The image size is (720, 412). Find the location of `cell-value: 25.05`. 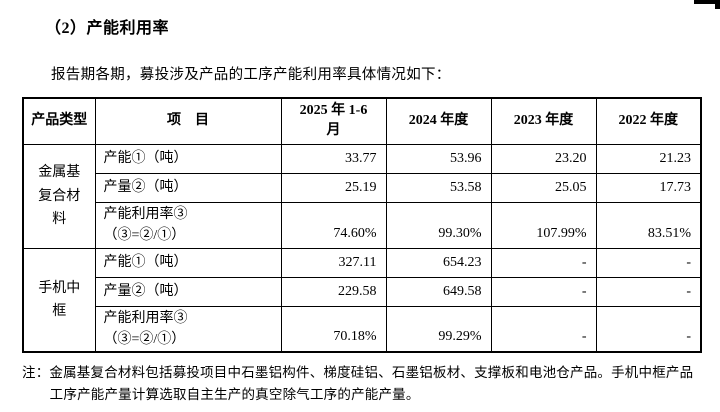

cell-value: 25.05 is located at coordinates (543, 187).